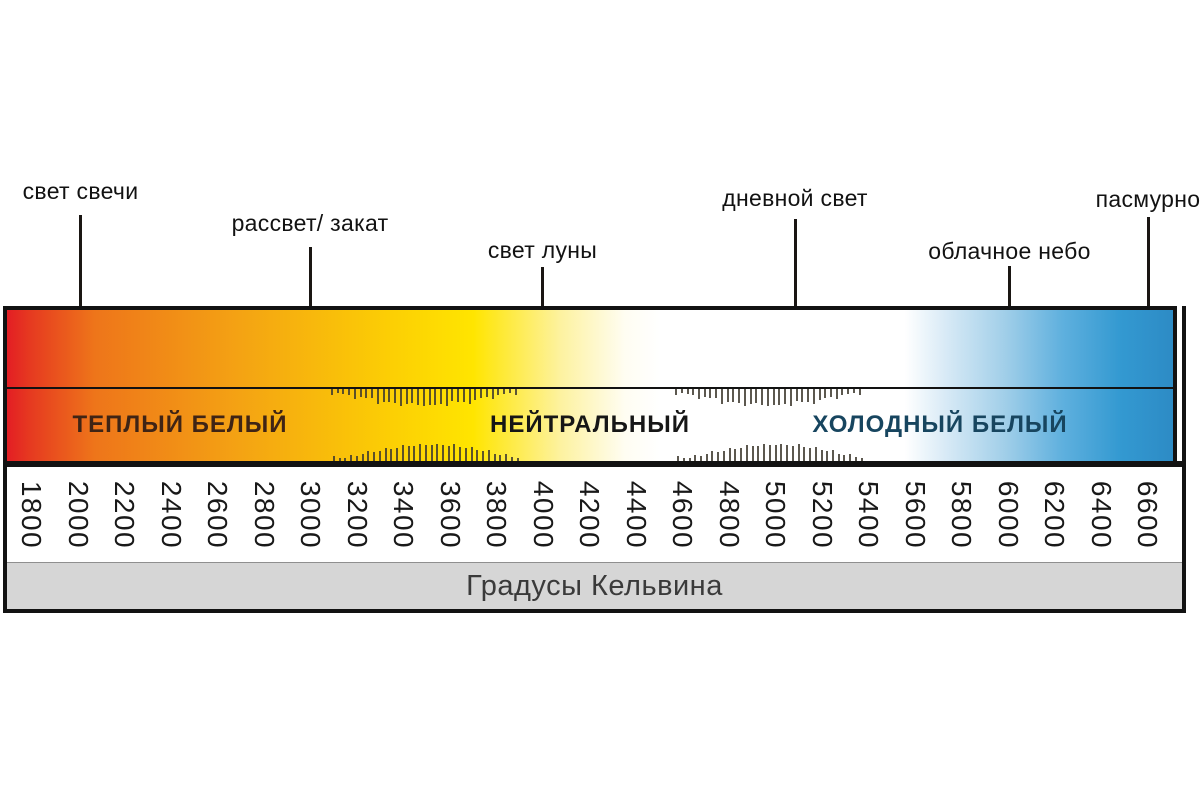  What do you see at coordinates (310, 223) in the screenshot?
I see `marker-label: рассвет/ закат` at bounding box center [310, 223].